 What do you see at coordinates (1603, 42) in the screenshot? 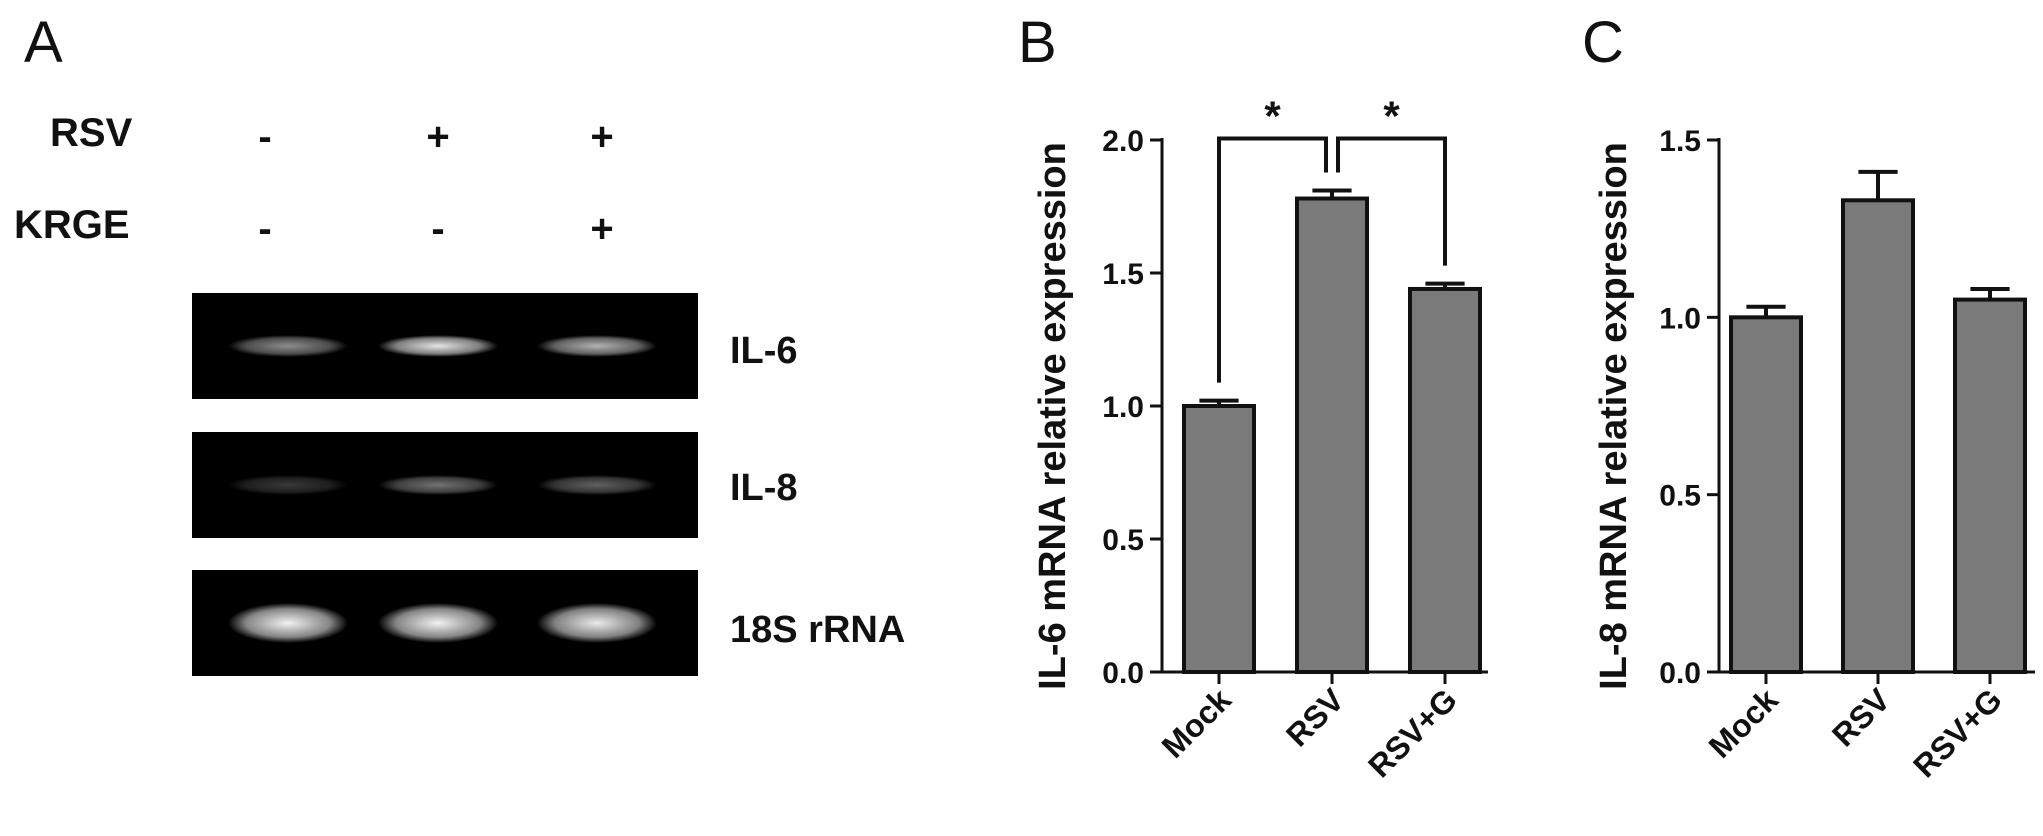
I see `panel-c-letter: C` at bounding box center [1603, 42].